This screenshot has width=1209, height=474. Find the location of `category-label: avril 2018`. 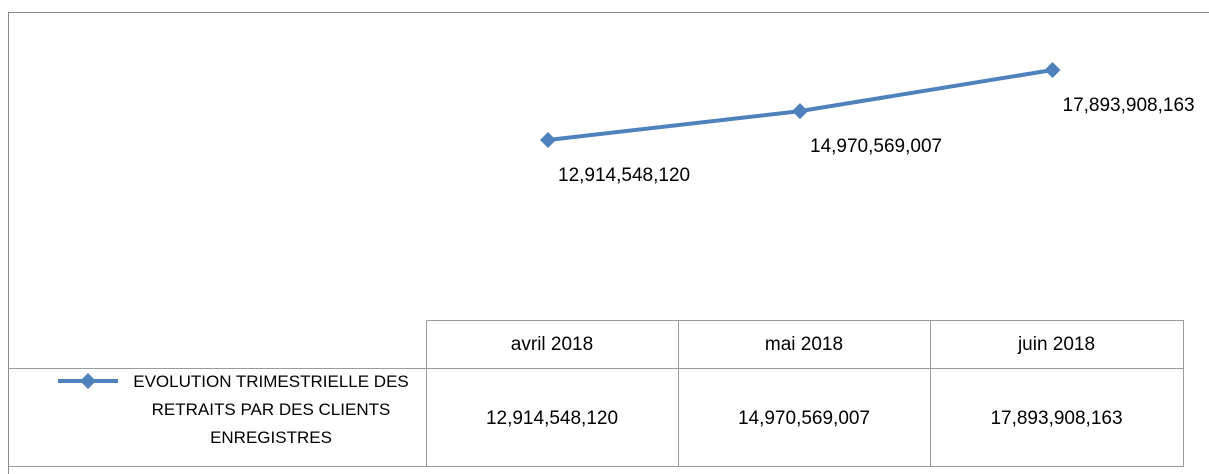

category-label: avril 2018 is located at coordinates (552, 344).